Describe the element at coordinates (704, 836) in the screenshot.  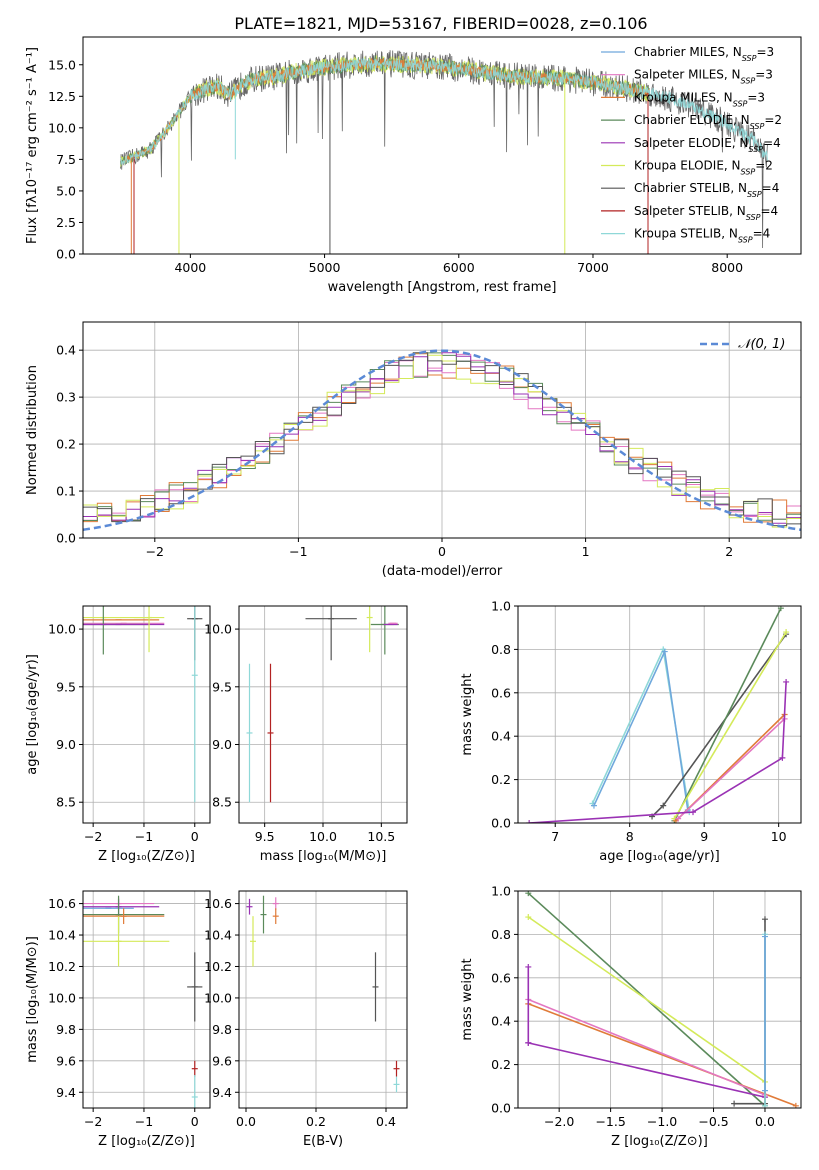
I see `x-tick-label: 9` at that location.